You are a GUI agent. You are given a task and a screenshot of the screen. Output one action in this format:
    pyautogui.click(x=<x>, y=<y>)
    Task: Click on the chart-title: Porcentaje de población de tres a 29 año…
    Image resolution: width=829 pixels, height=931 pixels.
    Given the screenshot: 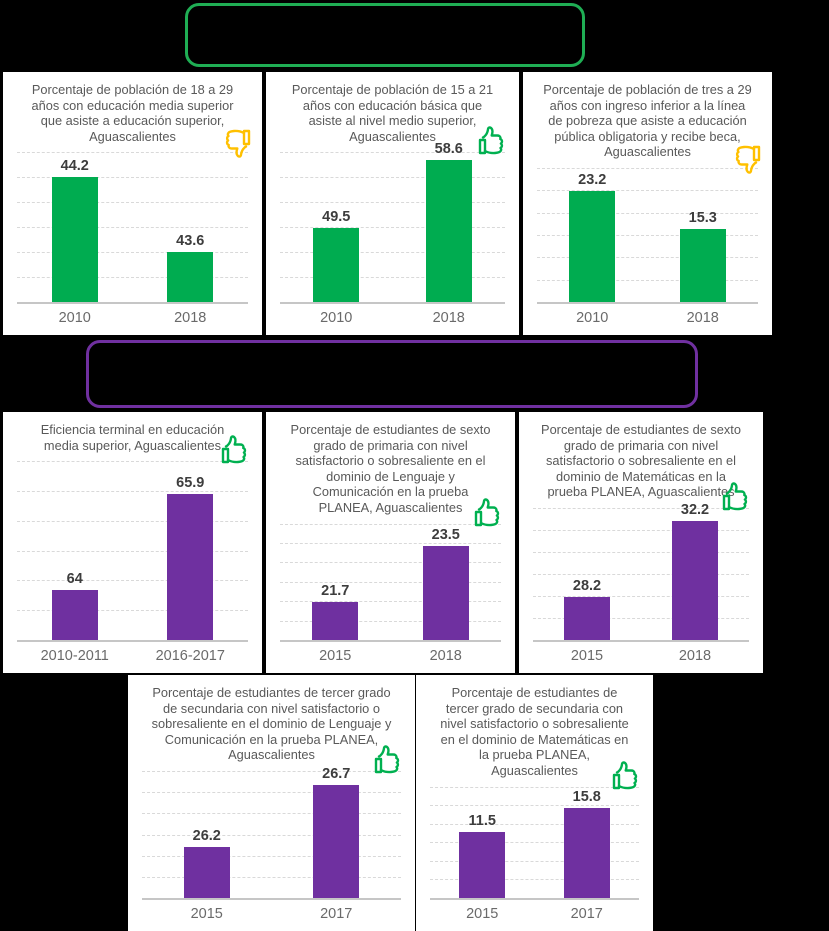 What is the action you would take?
    pyautogui.click(x=647, y=121)
    